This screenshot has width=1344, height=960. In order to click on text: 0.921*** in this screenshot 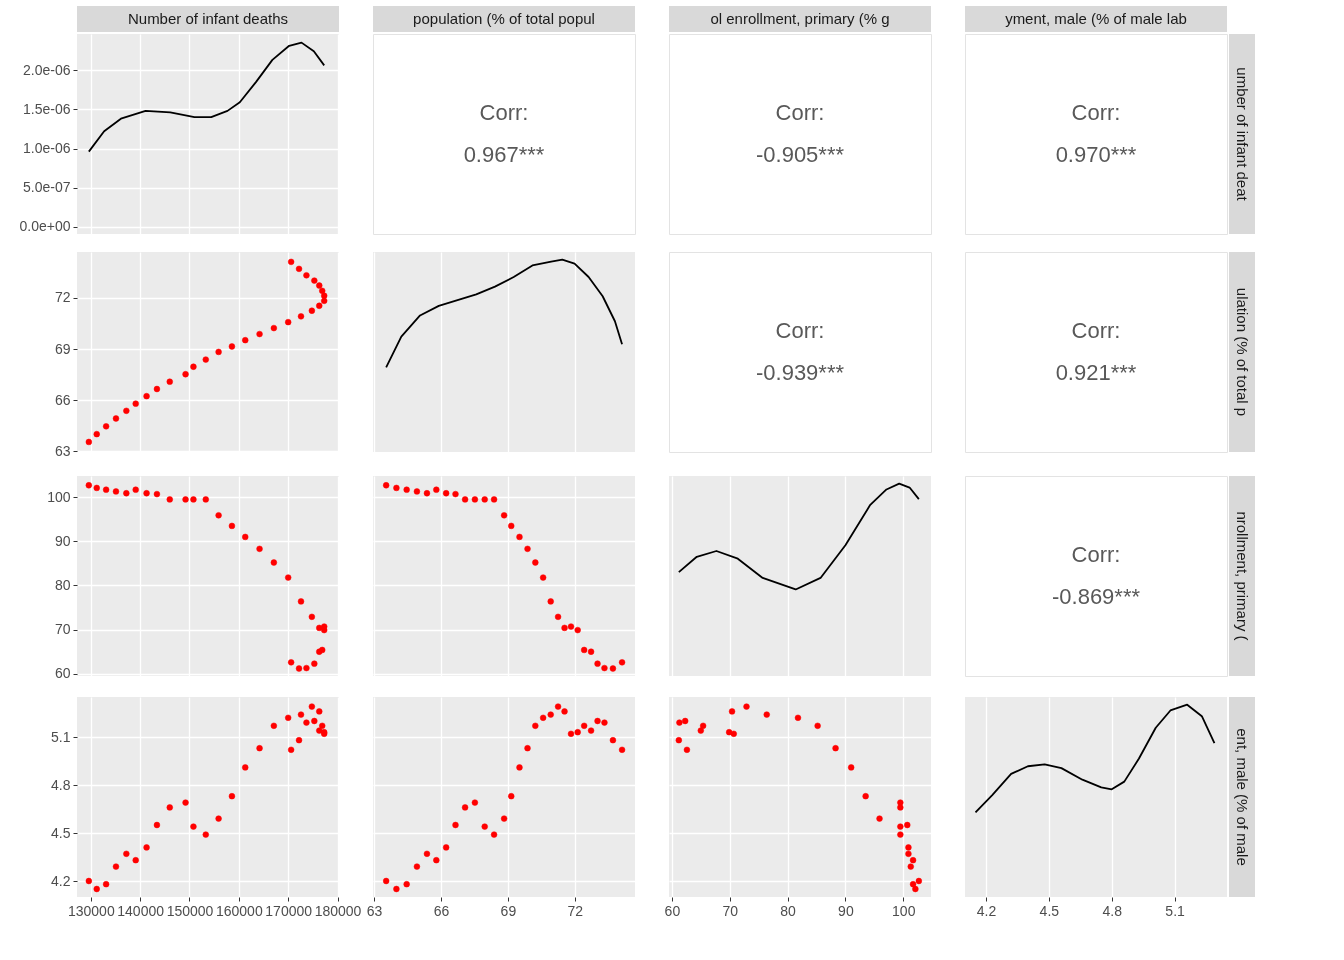, I will do `click(1096, 372)`.